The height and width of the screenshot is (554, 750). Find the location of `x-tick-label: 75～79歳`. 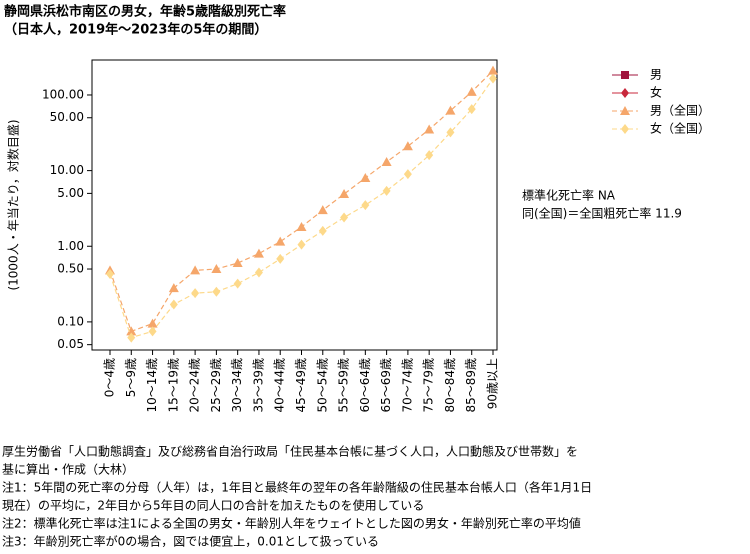

x-tick-label: 75～79歳 is located at coordinates (429, 385).